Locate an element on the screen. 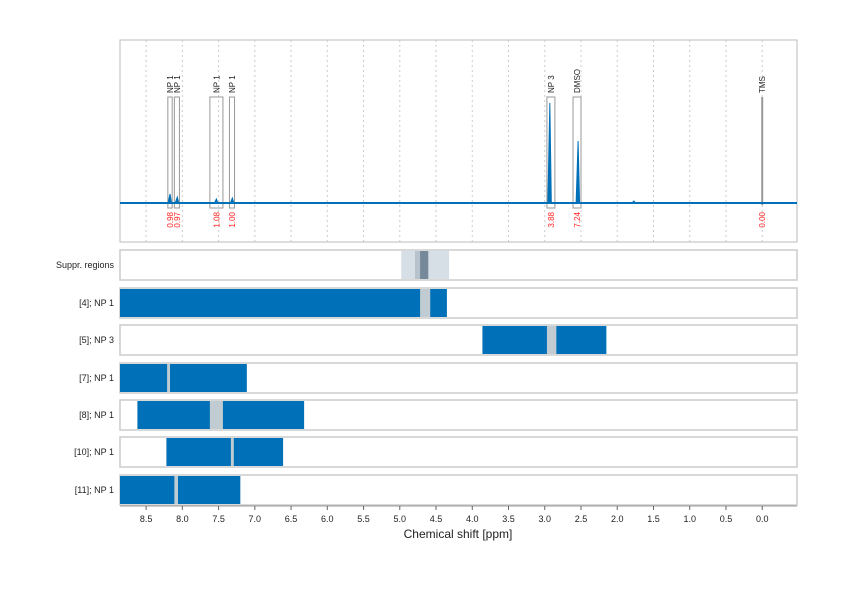  track-label: Suppr. regions is located at coordinates (85, 265).